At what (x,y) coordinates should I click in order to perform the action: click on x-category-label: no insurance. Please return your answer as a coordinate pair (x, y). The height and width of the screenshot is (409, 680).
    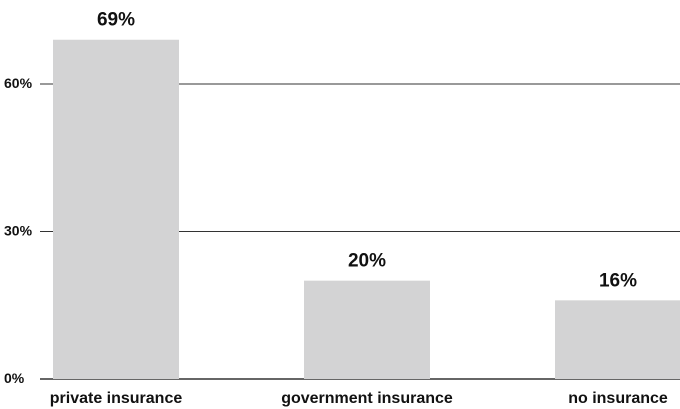
    Looking at the image, I should click on (618, 398).